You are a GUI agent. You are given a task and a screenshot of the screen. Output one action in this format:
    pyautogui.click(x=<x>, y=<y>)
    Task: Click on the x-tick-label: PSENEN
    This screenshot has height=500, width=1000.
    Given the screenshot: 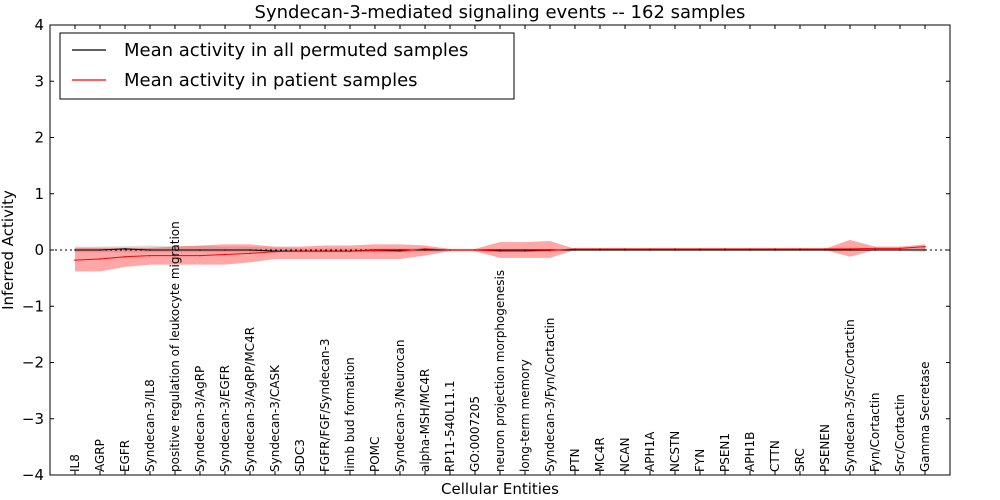 What is the action you would take?
    pyautogui.click(x=825, y=448)
    